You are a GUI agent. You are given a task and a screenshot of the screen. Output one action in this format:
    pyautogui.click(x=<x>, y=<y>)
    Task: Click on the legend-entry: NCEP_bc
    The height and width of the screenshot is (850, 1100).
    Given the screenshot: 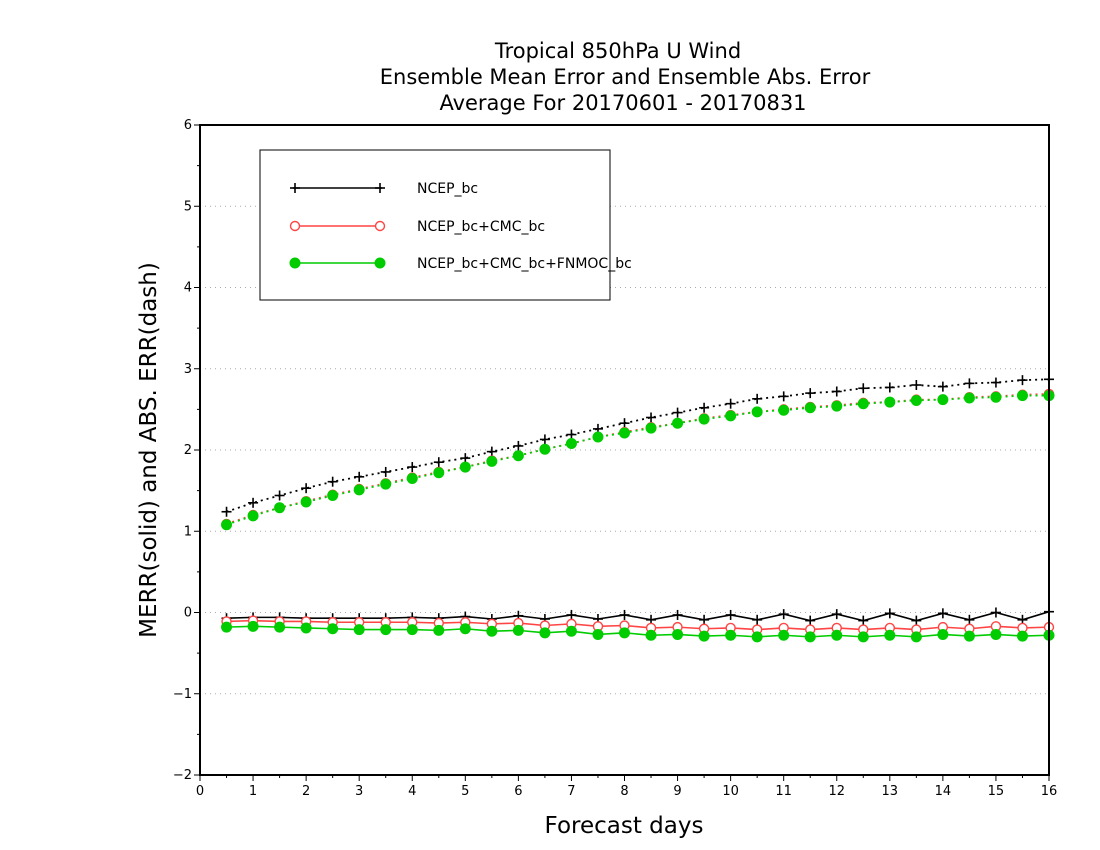 What is the action you would take?
    pyautogui.click(x=384, y=189)
    